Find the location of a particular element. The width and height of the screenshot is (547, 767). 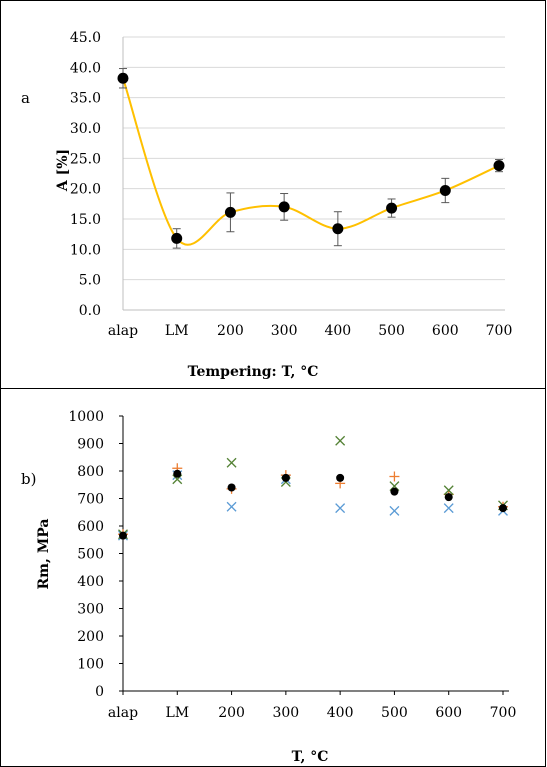

chart-a-x-tick-label: 400 is located at coordinates (337, 331).